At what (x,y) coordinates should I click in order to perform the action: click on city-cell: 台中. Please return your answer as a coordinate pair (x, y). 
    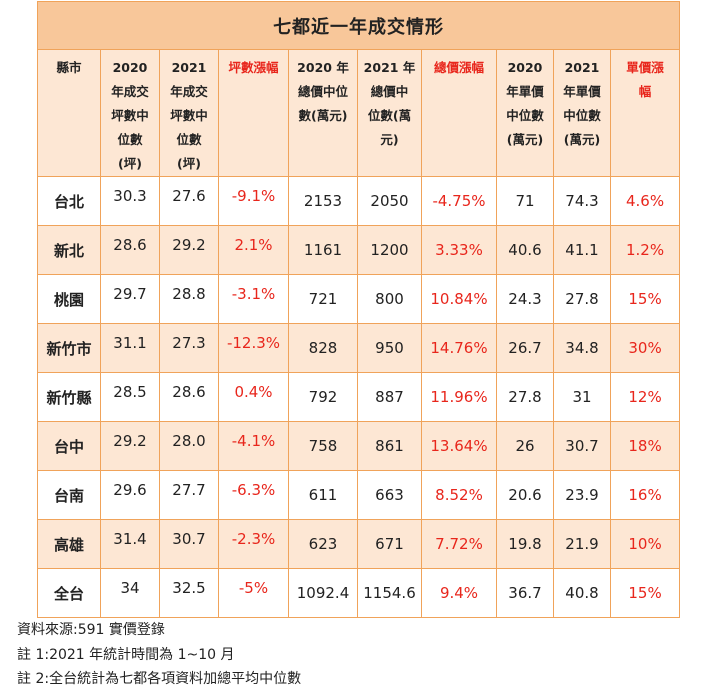
    Looking at the image, I should click on (69, 446).